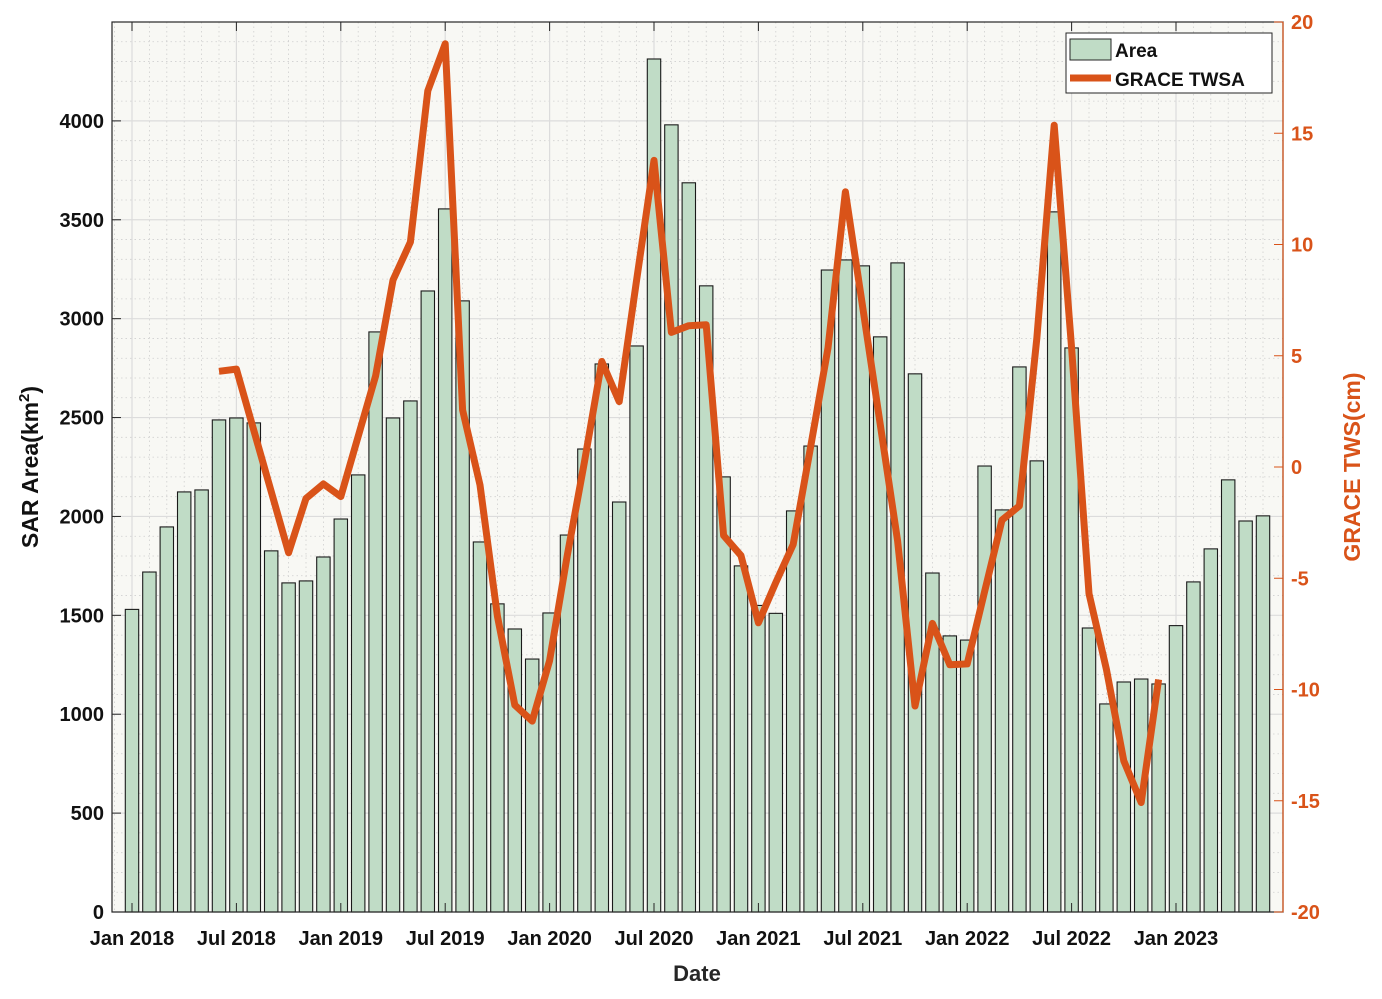 This screenshot has width=1382, height=999. Describe the element at coordinates (1090, 49) in the screenshot. I see `legend-swatch-area` at that location.